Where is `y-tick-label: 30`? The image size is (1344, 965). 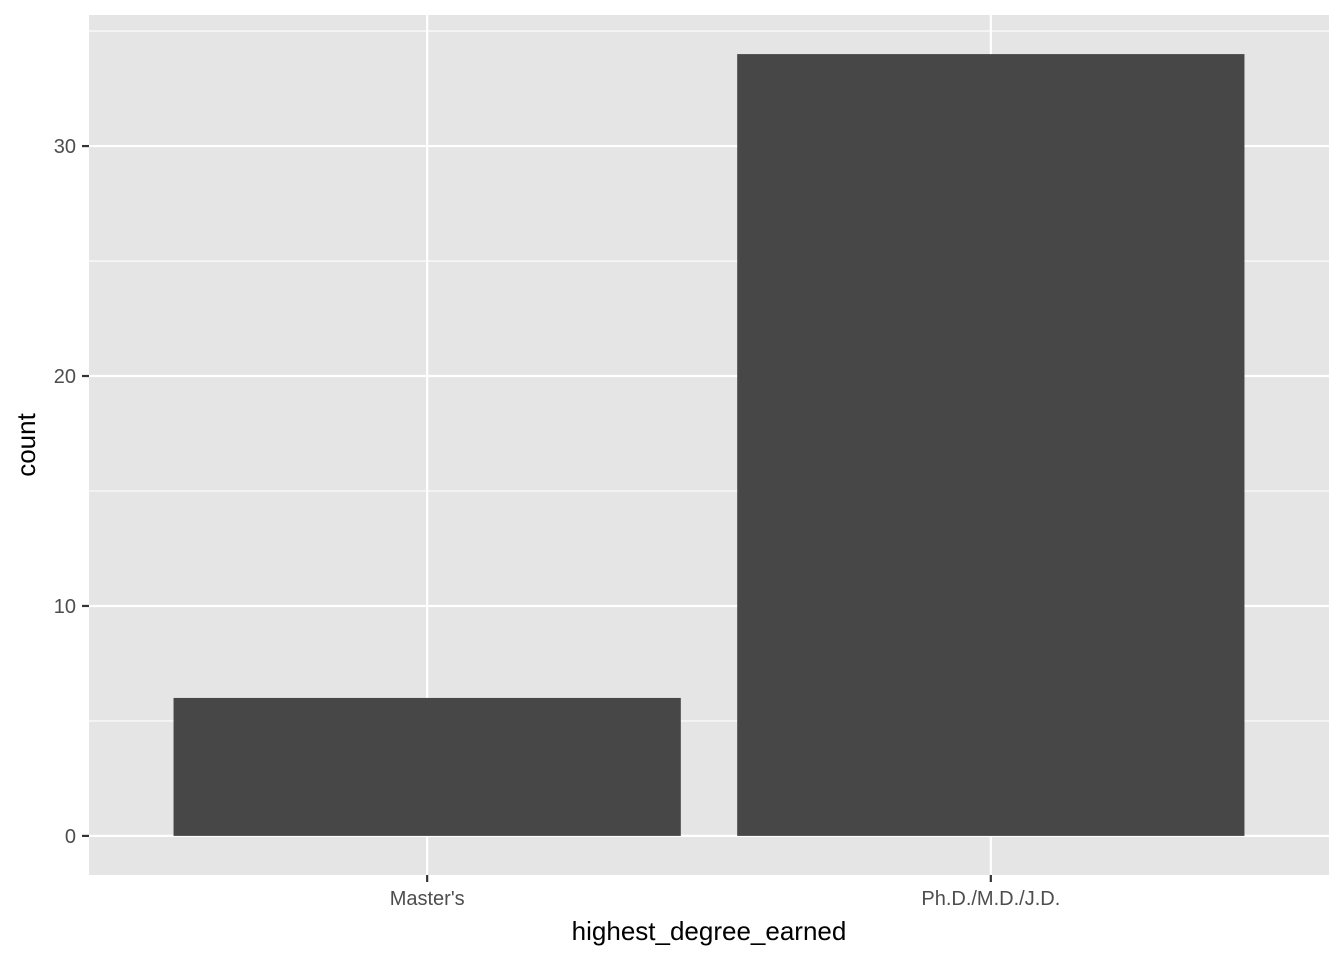 y-tick-label: 30 is located at coordinates (65, 147).